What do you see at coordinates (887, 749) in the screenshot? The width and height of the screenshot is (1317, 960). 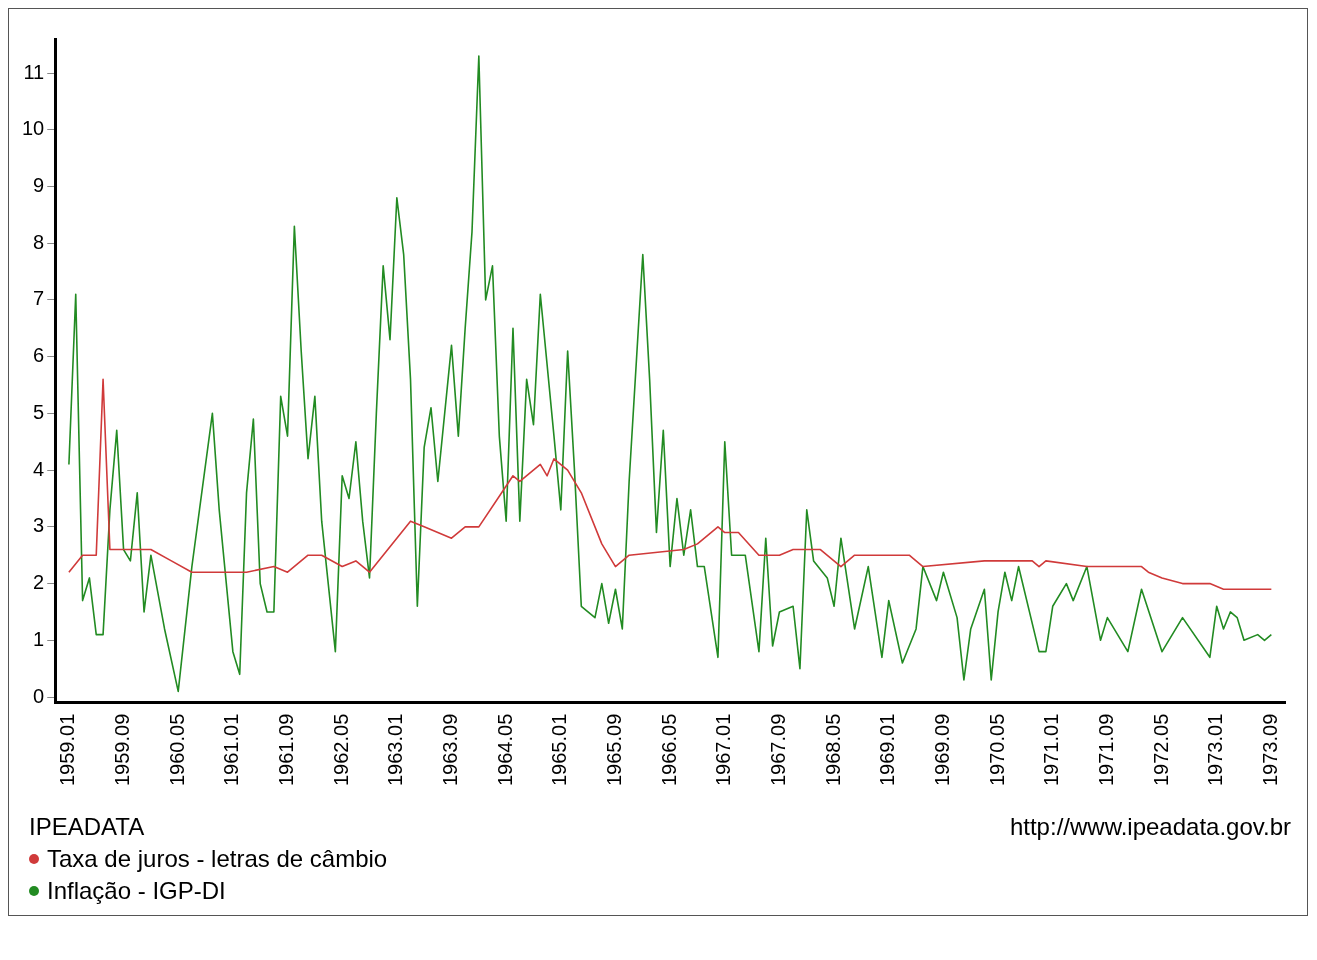 I see `x-tick-label: 1969.01` at bounding box center [887, 749].